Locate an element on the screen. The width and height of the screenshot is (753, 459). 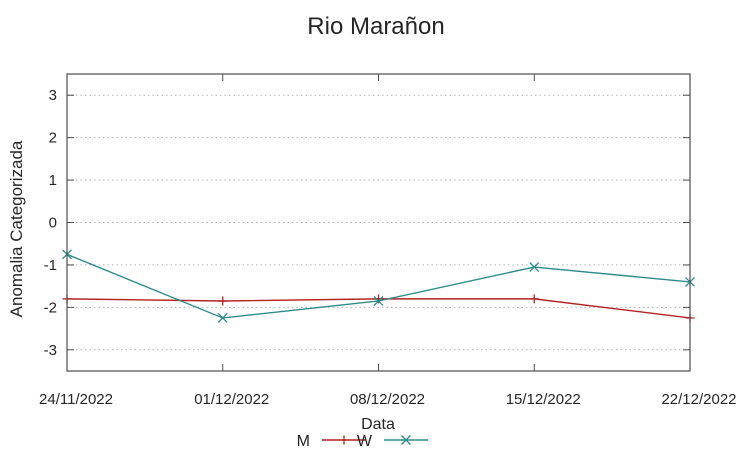
y-tick-label: -3 is located at coordinates (50, 350).